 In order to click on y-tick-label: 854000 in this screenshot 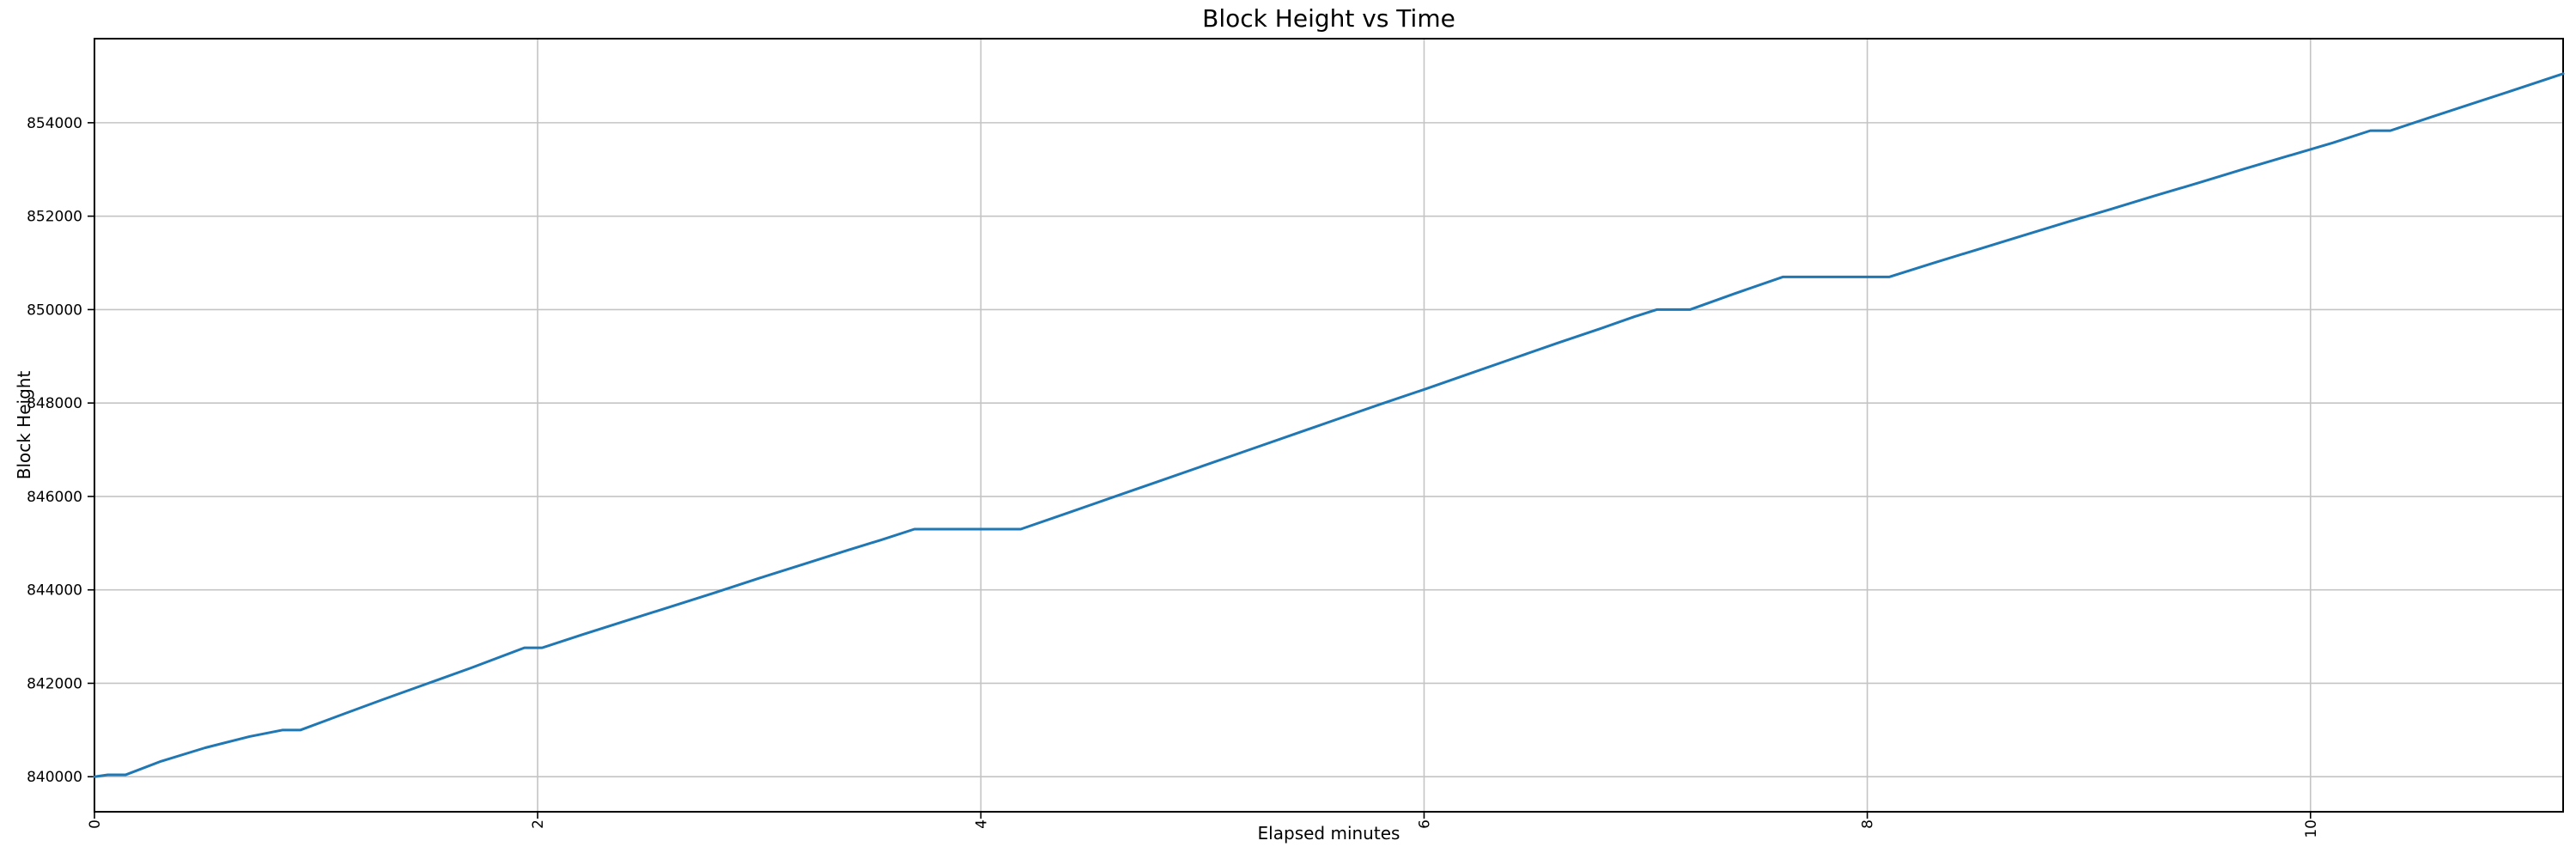, I will do `click(55, 124)`.